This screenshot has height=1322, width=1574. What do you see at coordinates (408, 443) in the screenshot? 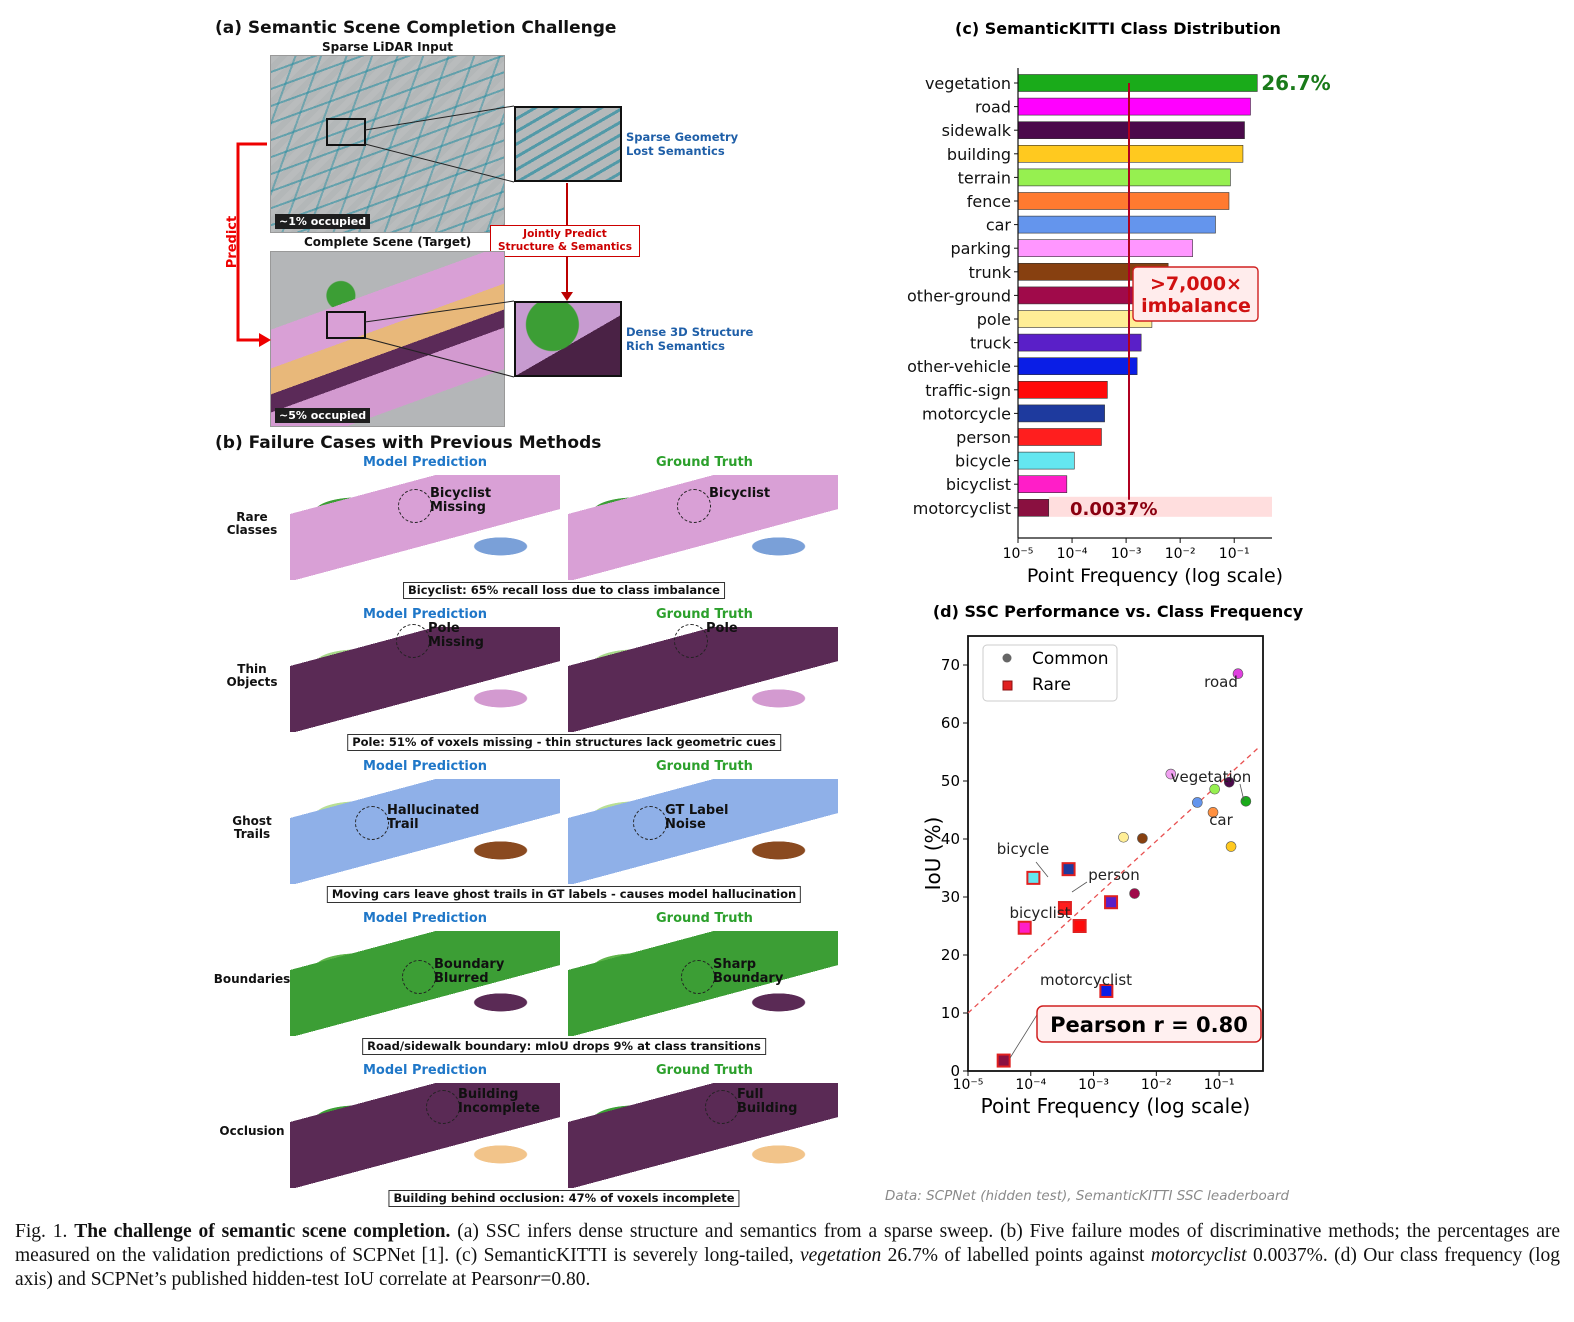
I see `panel-b-title: (b) Failure Cases with Previous Methods` at bounding box center [408, 443].